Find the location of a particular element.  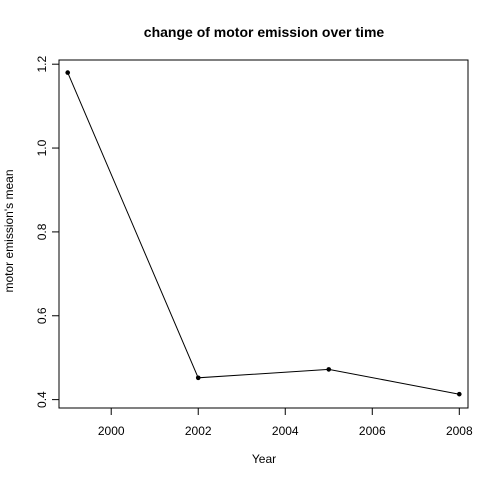

x-axis-title: Year is located at coordinates (264, 459).